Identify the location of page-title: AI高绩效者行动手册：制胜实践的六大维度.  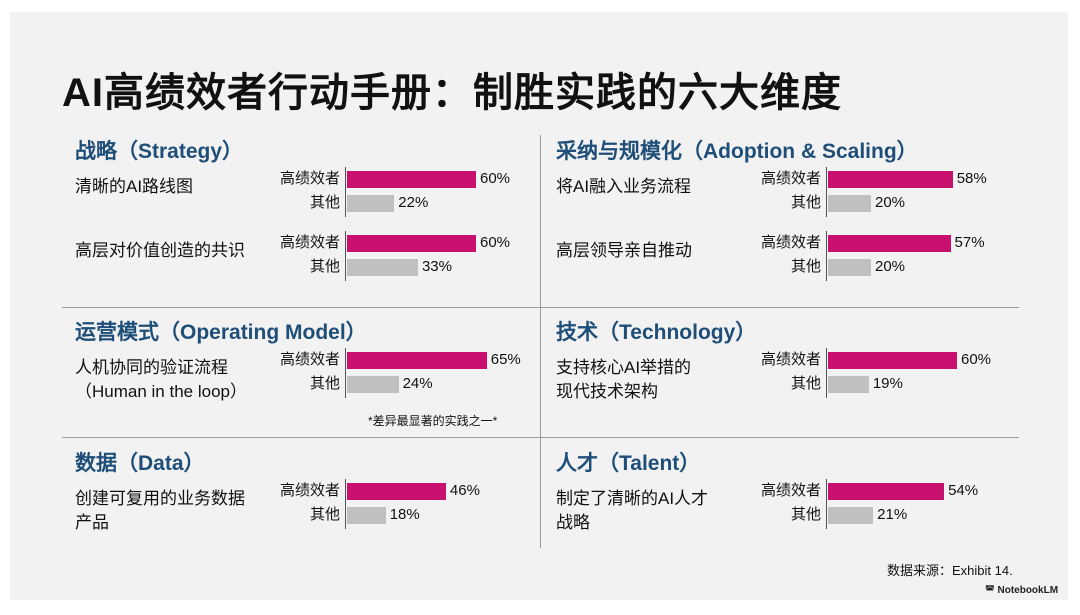
(452, 93).